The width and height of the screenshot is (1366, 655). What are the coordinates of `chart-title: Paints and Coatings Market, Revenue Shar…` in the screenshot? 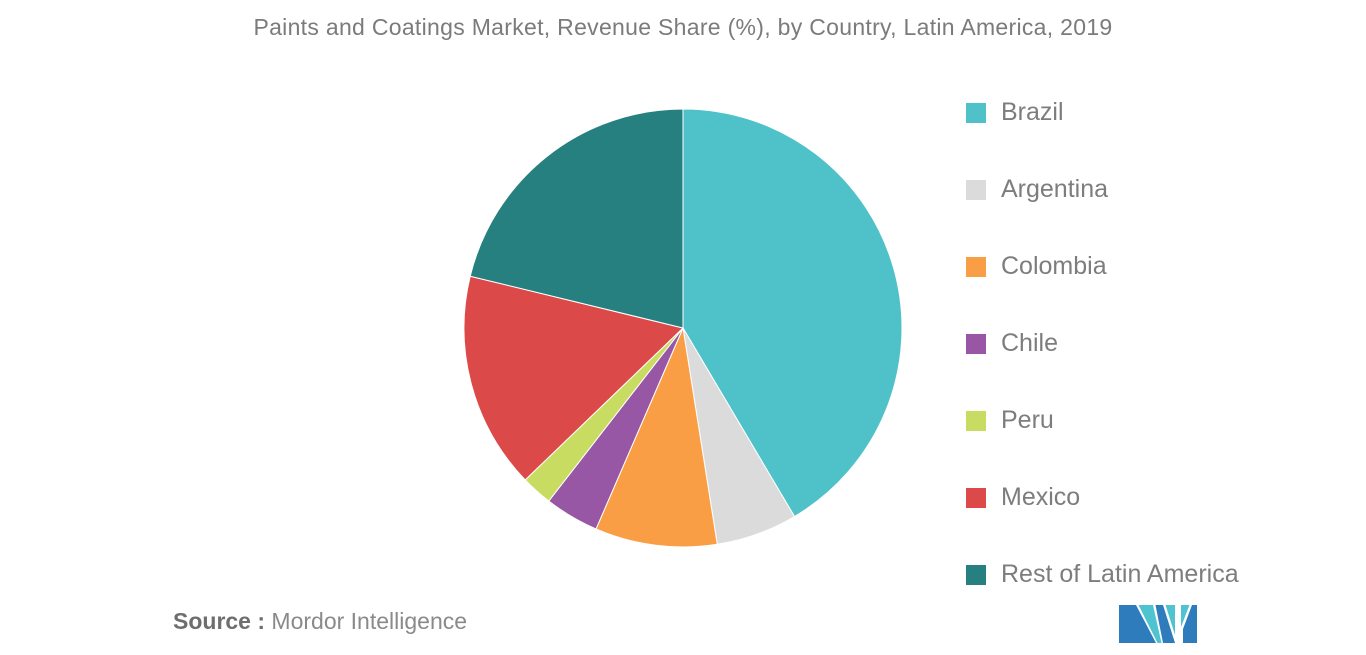 It's located at (683, 27).